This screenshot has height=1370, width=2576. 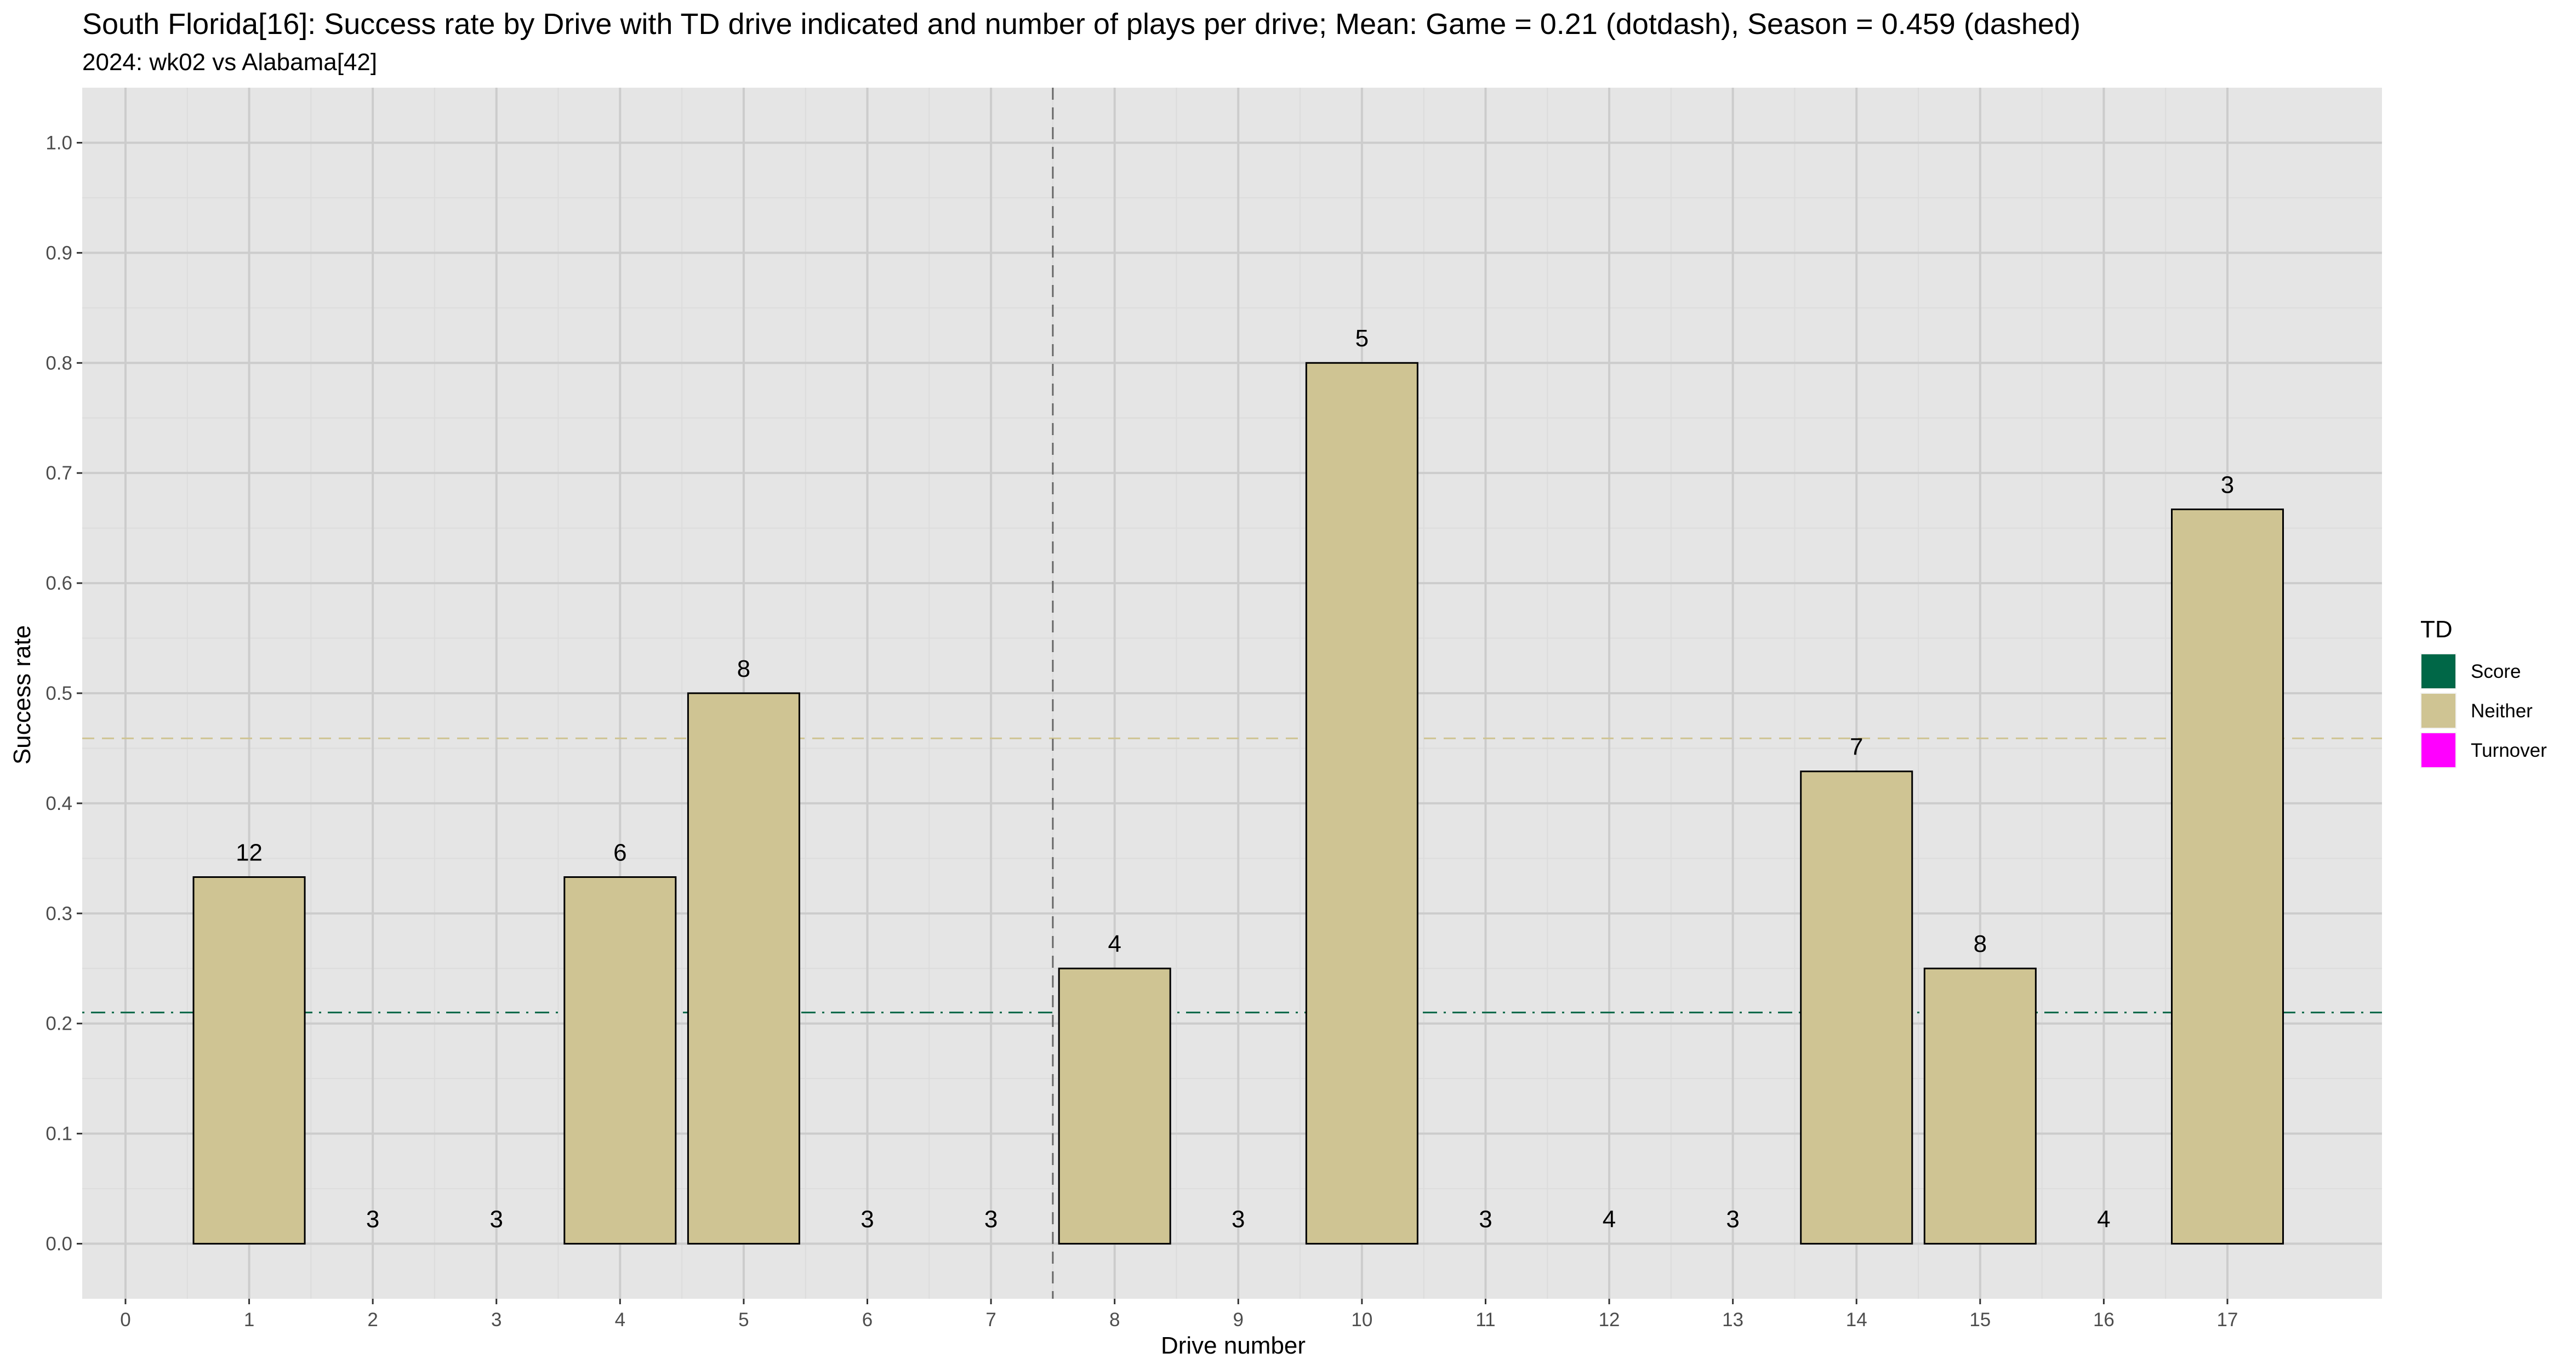 What do you see at coordinates (58, 913) in the screenshot?
I see `y-tick-label: 0.3` at bounding box center [58, 913].